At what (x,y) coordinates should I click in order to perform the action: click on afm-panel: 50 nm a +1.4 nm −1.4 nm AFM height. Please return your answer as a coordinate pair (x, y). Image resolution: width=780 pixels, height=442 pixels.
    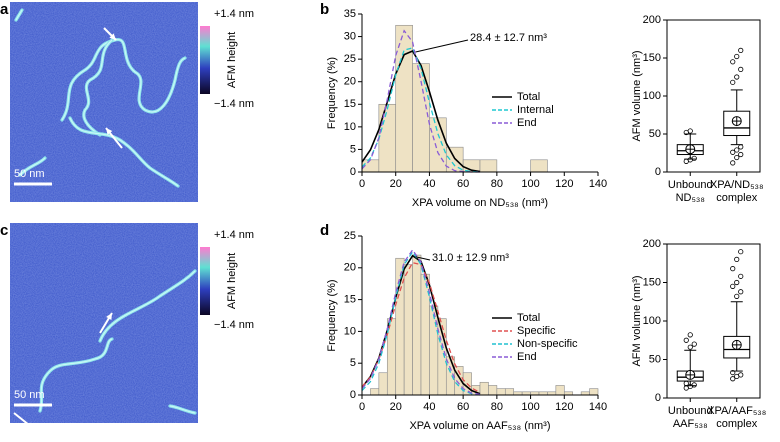
    Looking at the image, I should click on (127, 101).